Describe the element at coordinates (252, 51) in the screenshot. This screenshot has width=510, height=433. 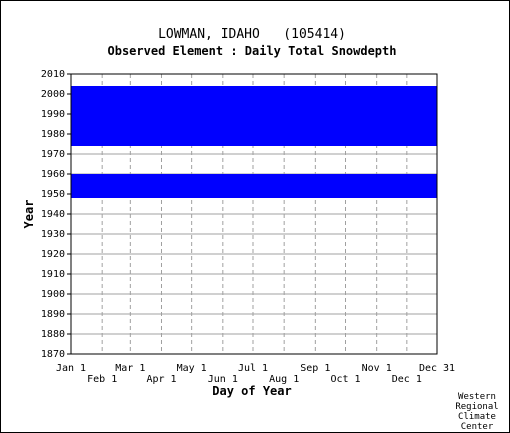
I see `chart-subtitle: Observed Element : Daily Total Snowdepth` at that location.